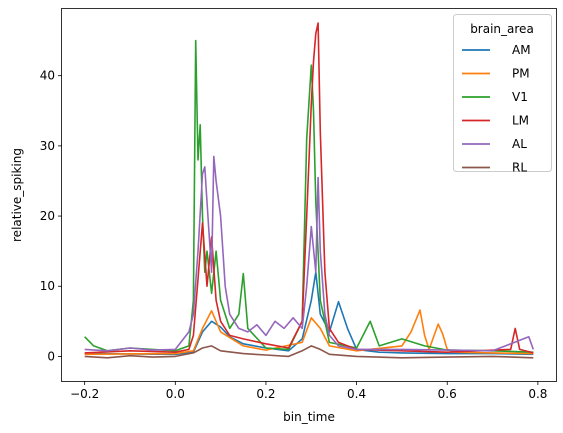 Image resolution: width=563 pixels, height=433 pixels. I want to click on legend-frame, so click(502, 93).